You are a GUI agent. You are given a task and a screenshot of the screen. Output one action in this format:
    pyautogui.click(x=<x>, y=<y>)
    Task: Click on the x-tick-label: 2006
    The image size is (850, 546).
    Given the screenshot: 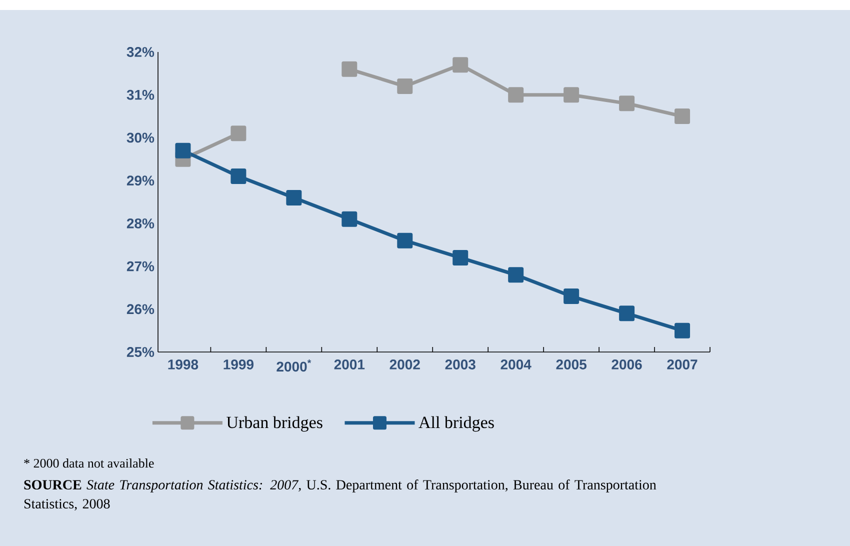 What is the action you would take?
    pyautogui.click(x=627, y=365)
    